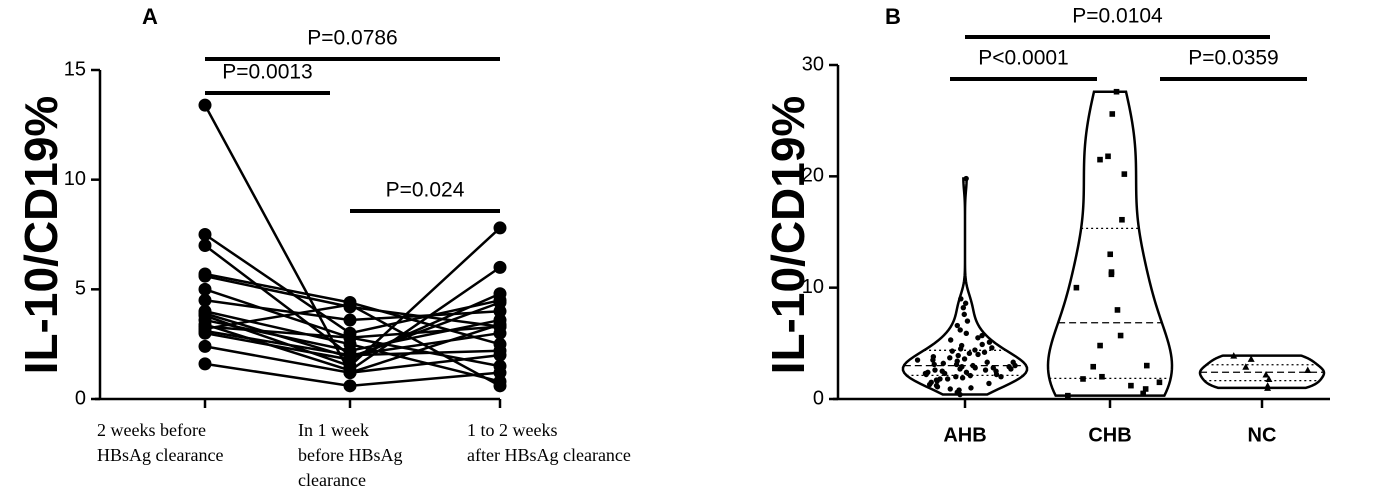 This screenshot has height=492, width=1380. Describe the element at coordinates (75, 69) in the screenshot. I see `y-tick-label: 15` at that location.